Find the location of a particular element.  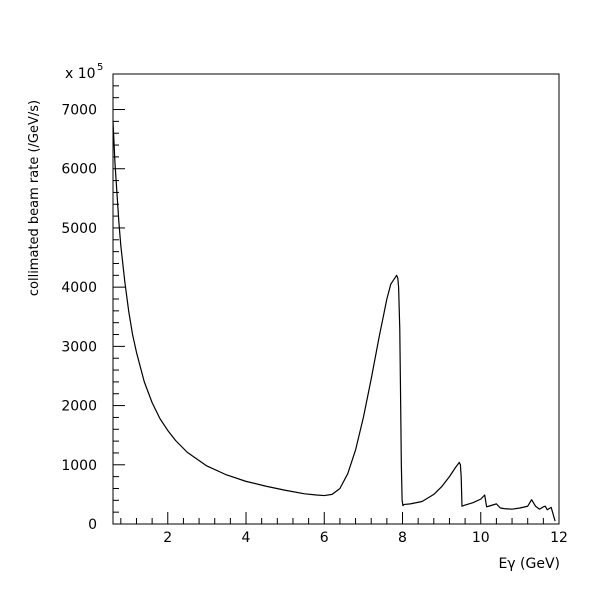

x-tick-label: 10 is located at coordinates (481, 538).